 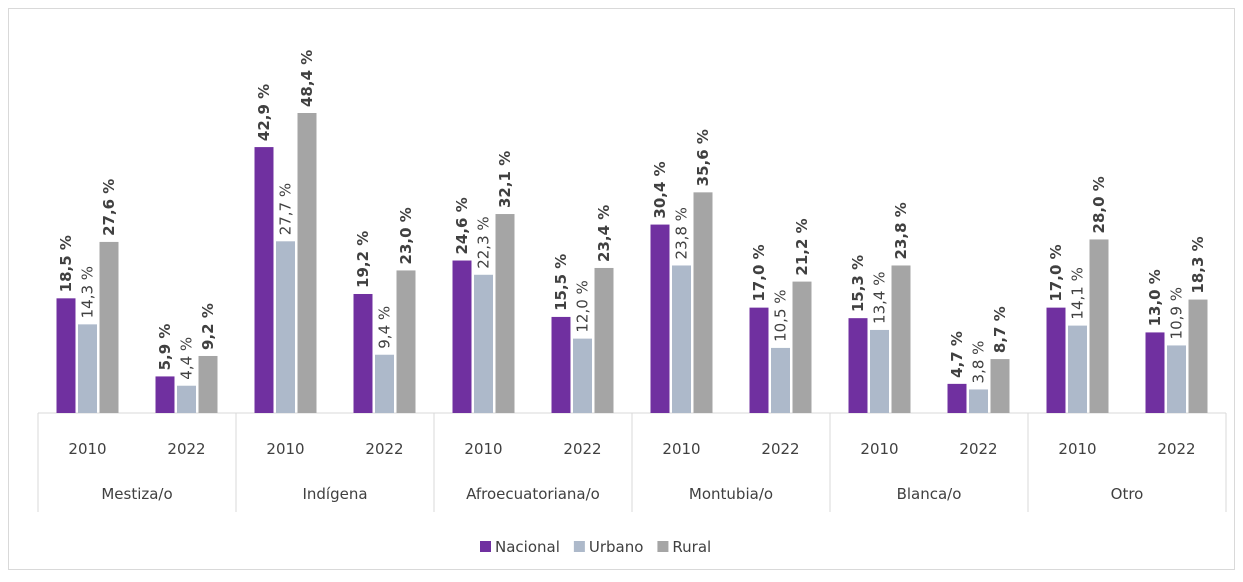 I want to click on value-label: 15,5 %, so click(x=561, y=282).